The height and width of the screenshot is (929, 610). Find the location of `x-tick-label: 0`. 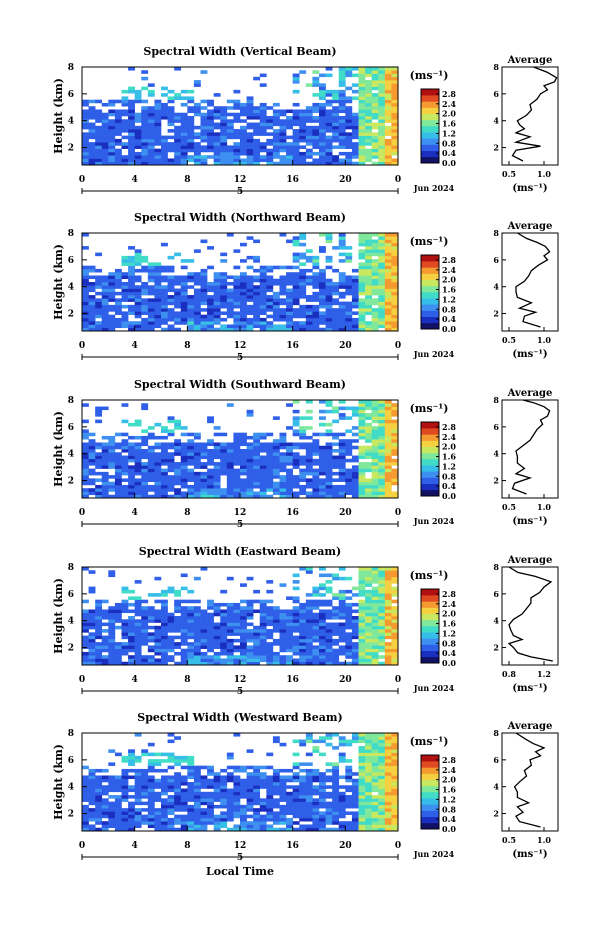

x-tick-label: 0 is located at coordinates (82, 346).